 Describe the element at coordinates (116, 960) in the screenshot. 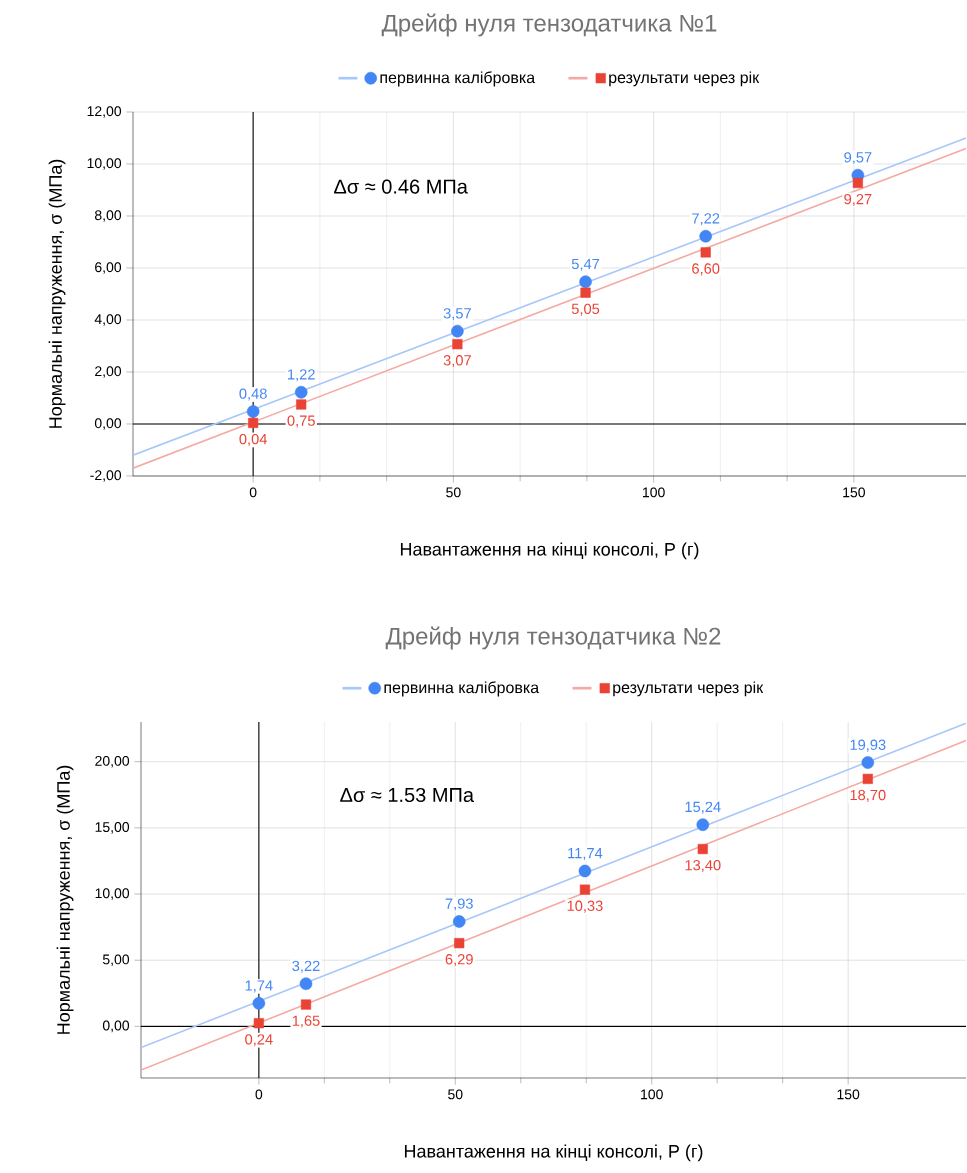

I see `y-tick-label: 5,00` at that location.